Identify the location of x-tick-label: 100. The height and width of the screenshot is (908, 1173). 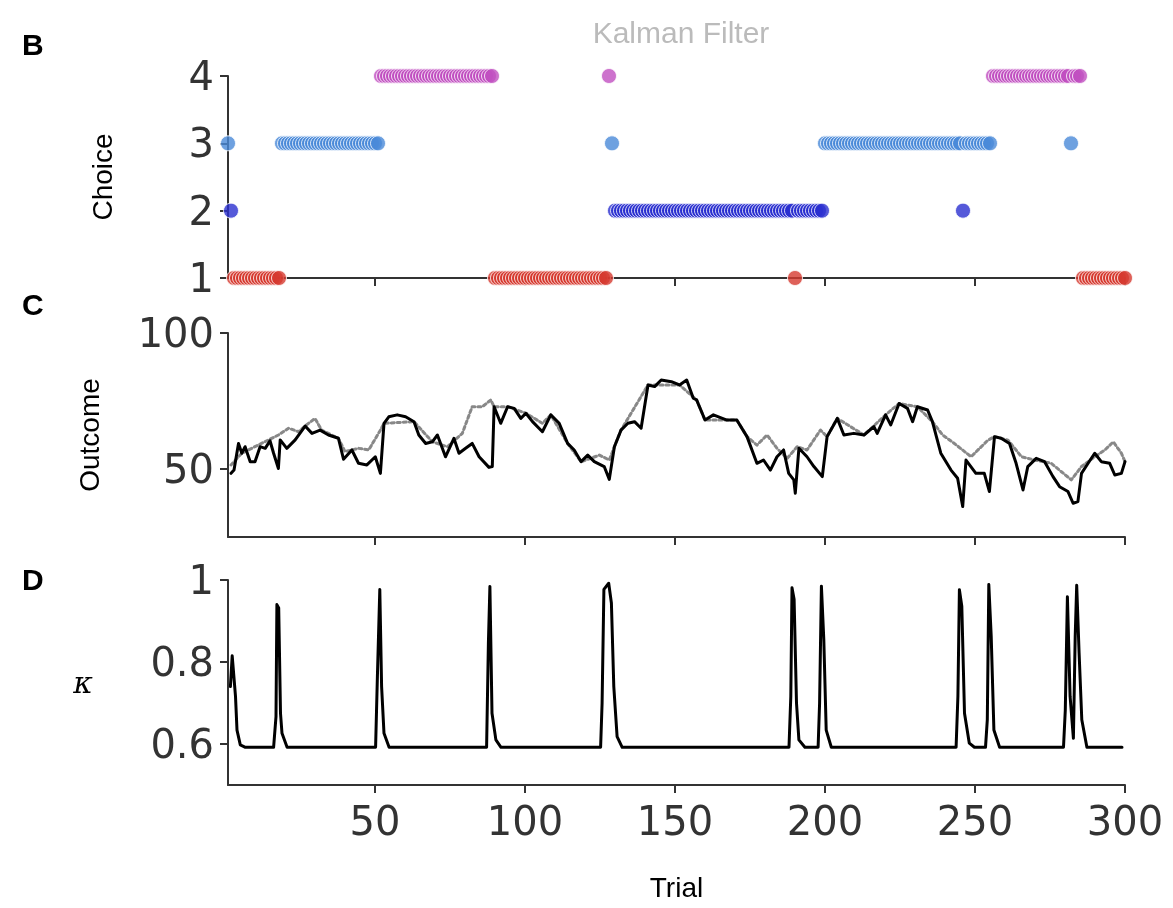
(525, 821).